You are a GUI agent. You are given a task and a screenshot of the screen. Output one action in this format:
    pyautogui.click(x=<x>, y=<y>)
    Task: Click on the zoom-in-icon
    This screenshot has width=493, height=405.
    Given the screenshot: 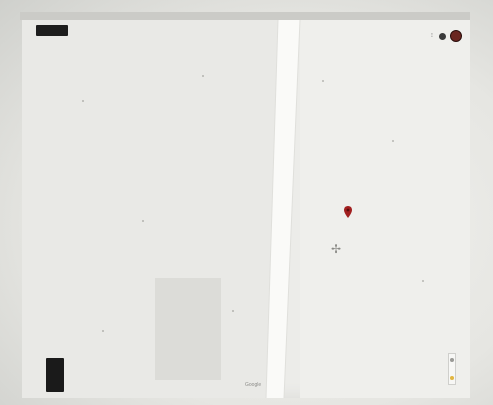 What is the action you would take?
    pyautogui.click(x=452, y=360)
    